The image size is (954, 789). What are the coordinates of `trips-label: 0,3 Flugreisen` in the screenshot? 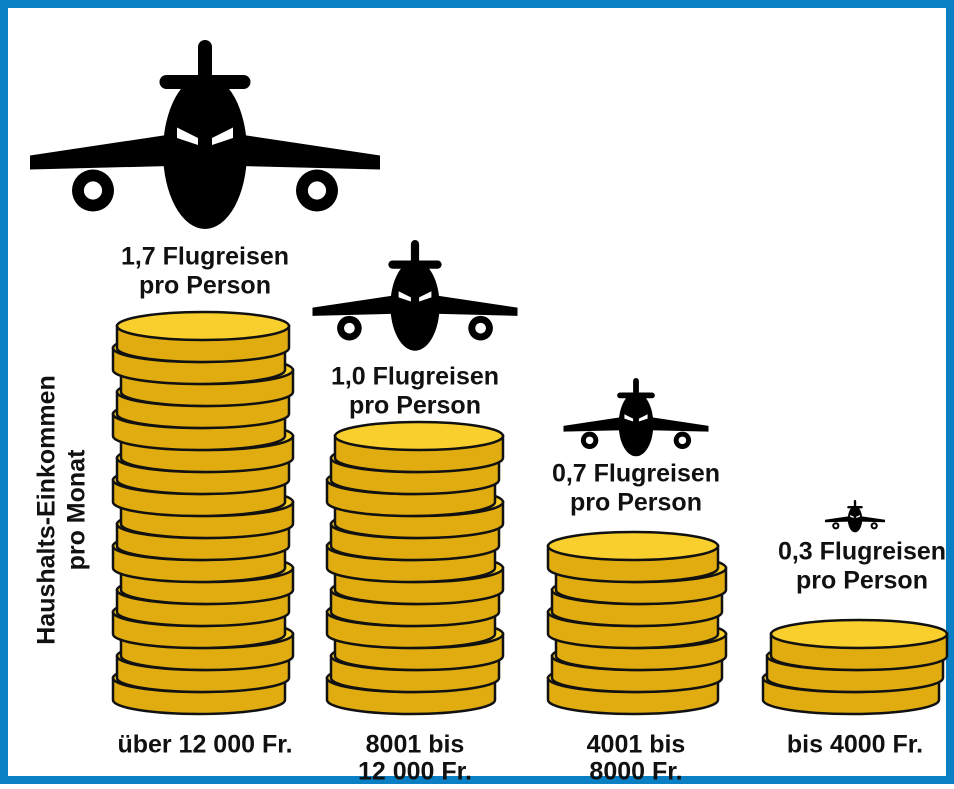 It's located at (862, 552).